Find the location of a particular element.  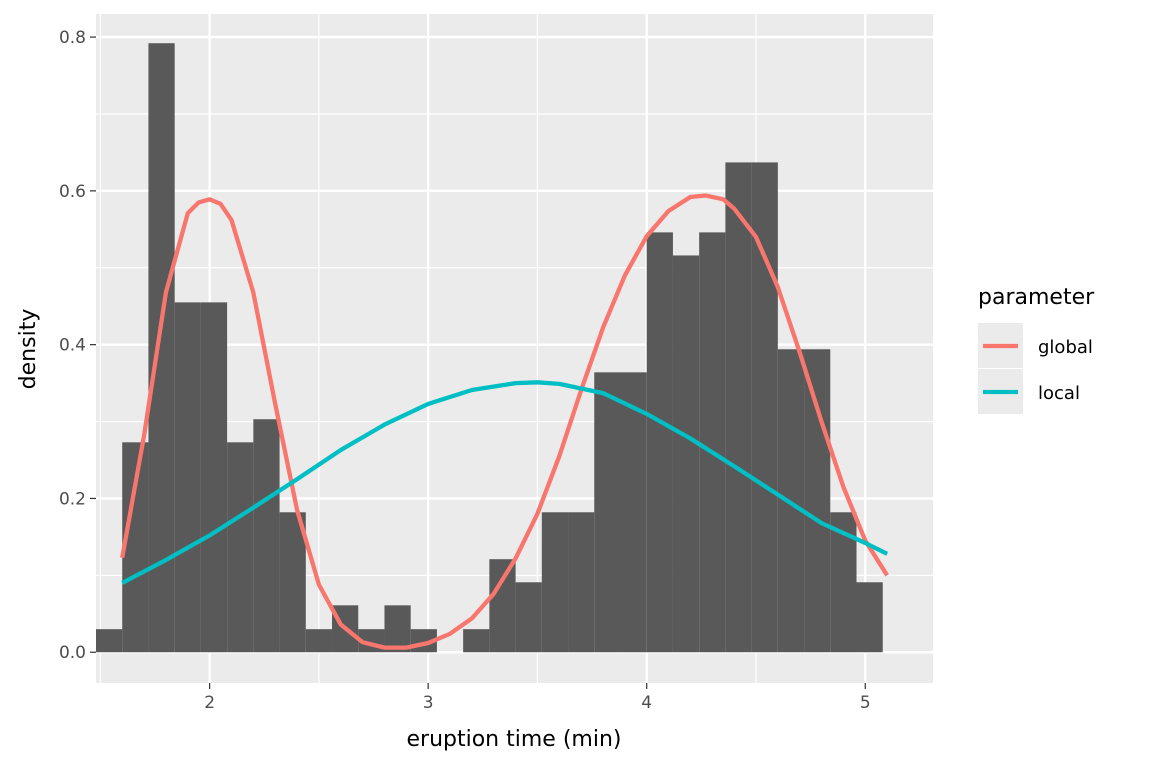

y-tick-label: 0.6 is located at coordinates (72, 192).